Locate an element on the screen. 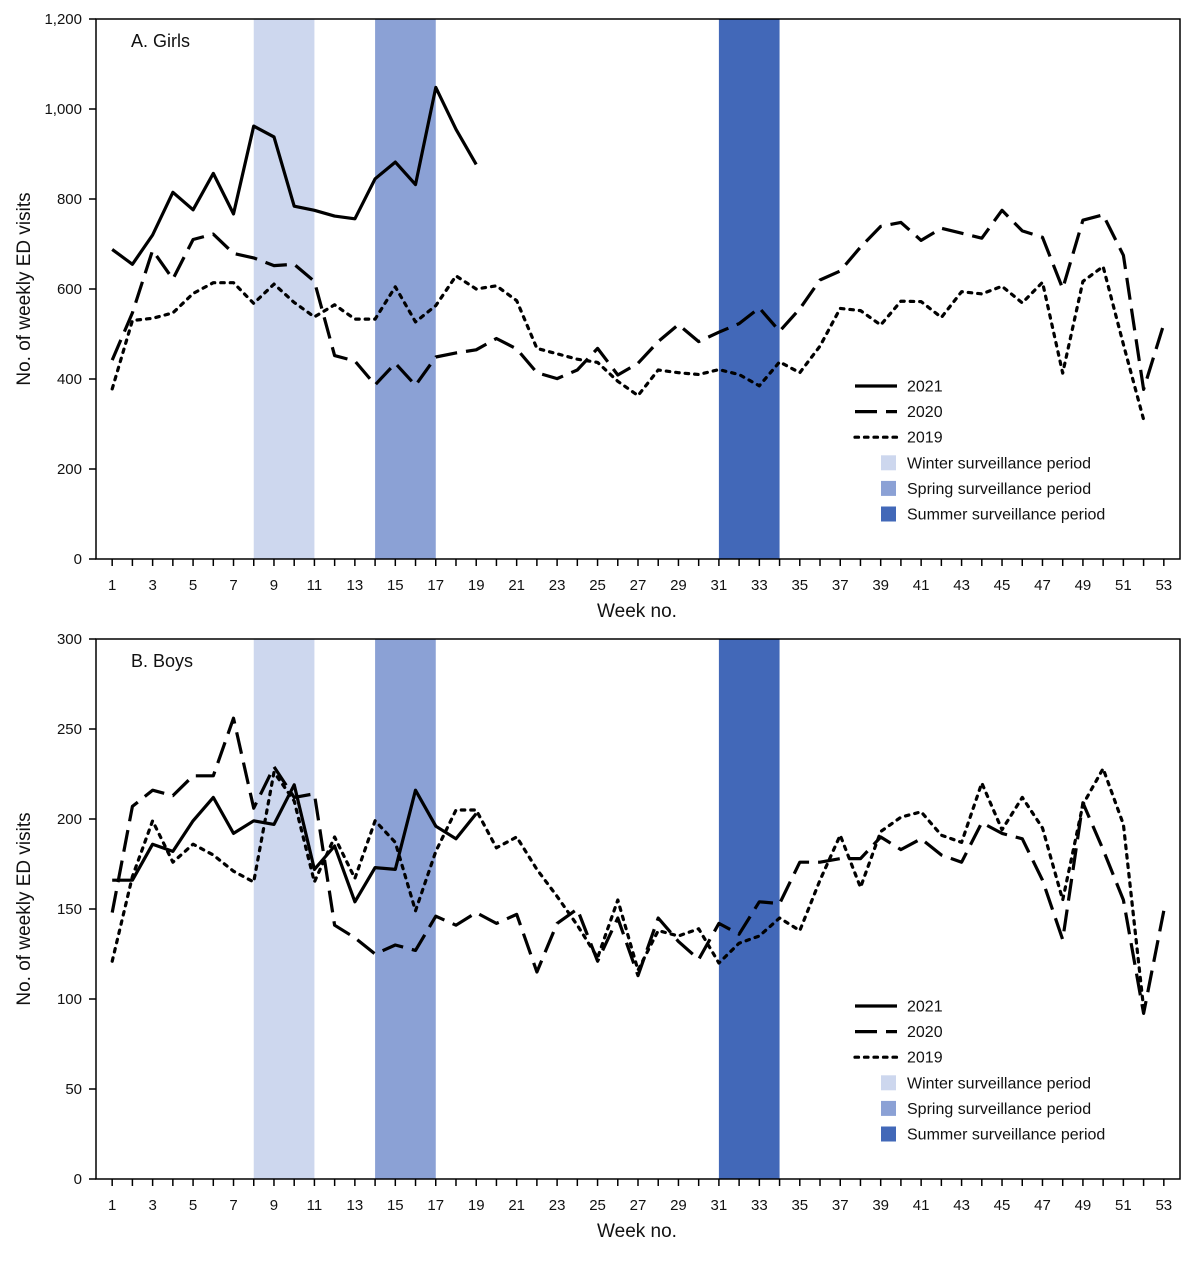 The width and height of the screenshot is (1200, 1285). boys-y-axis-title: No. of weekly ED visits is located at coordinates (24, 908).